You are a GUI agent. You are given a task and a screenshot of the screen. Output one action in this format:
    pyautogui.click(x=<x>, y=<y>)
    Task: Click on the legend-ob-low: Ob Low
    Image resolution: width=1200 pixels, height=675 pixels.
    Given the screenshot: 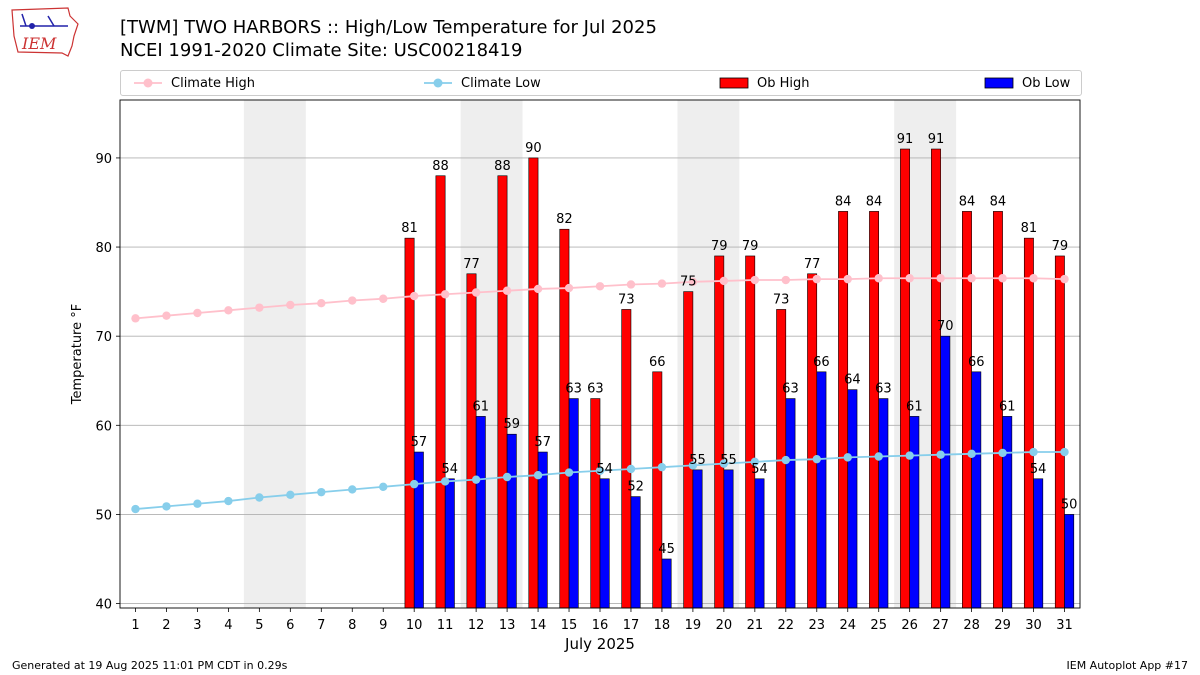 What is the action you would take?
    pyautogui.click(x=1027, y=83)
    